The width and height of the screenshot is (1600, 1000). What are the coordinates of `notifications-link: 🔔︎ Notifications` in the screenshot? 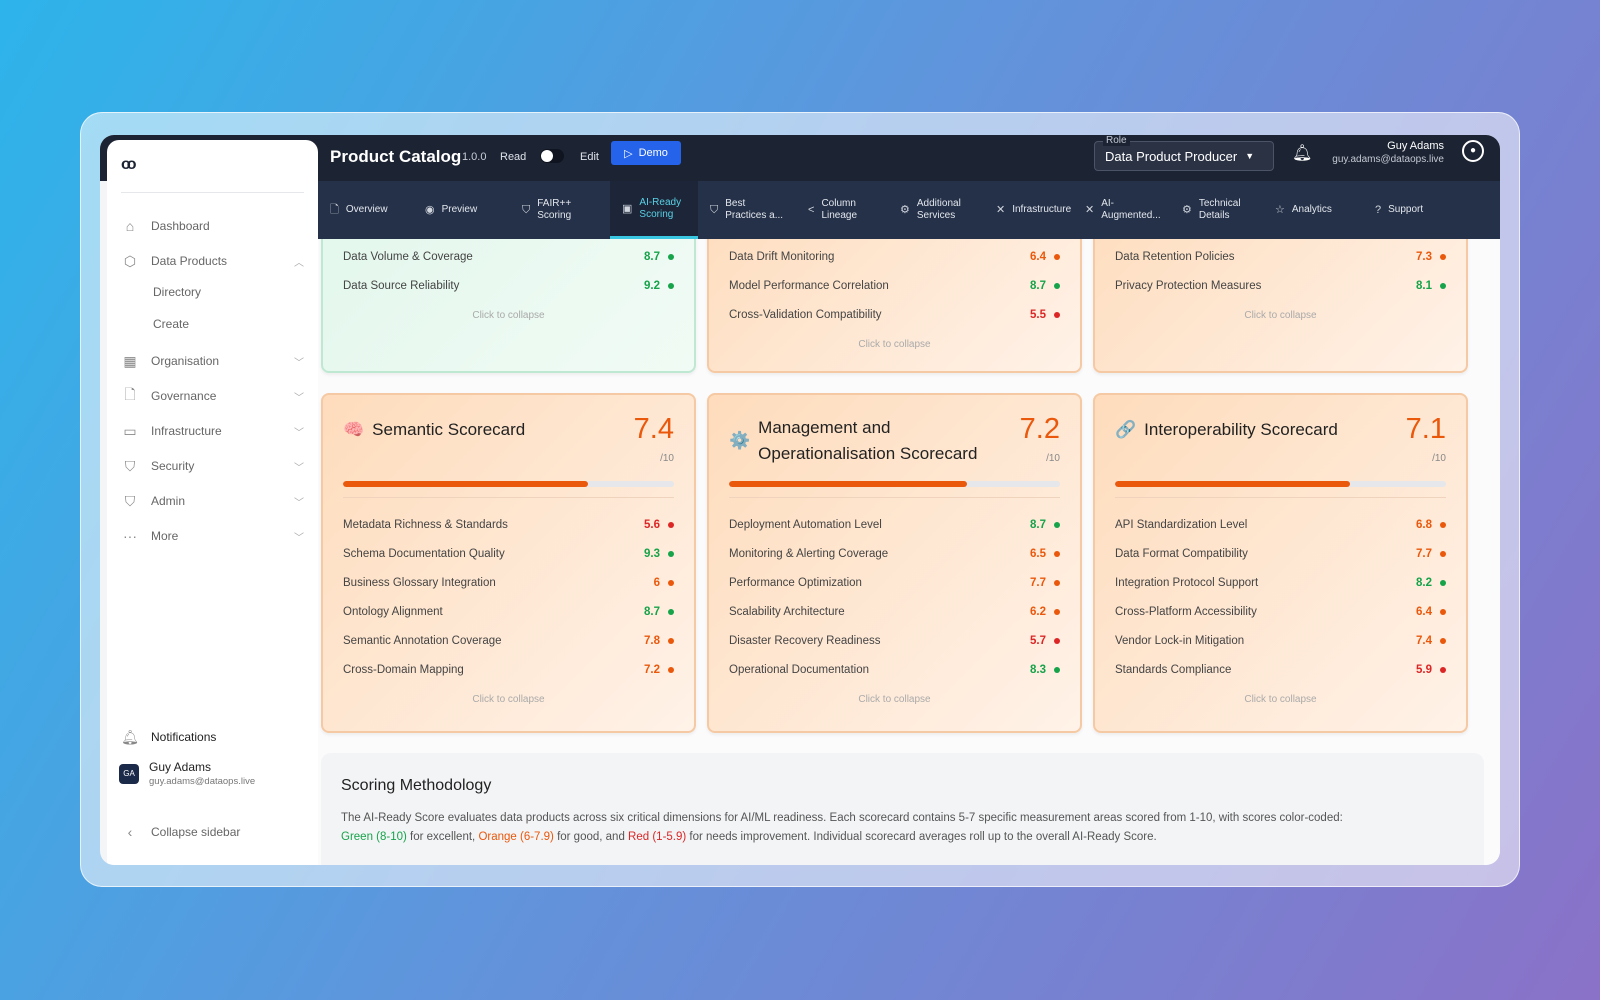 It's located at (212, 737).